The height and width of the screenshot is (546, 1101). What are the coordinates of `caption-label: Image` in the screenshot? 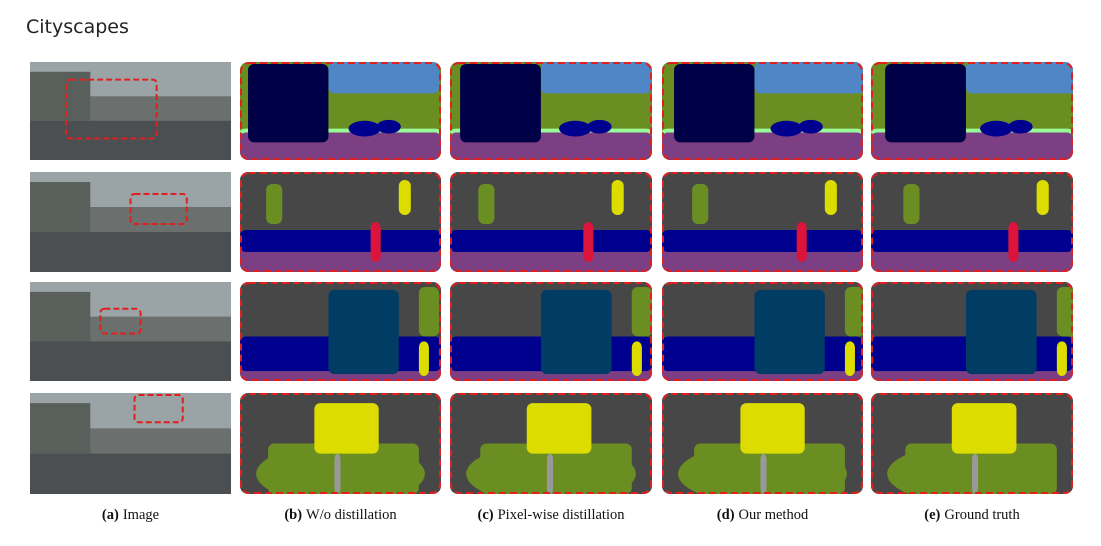 It's located at (141, 515).